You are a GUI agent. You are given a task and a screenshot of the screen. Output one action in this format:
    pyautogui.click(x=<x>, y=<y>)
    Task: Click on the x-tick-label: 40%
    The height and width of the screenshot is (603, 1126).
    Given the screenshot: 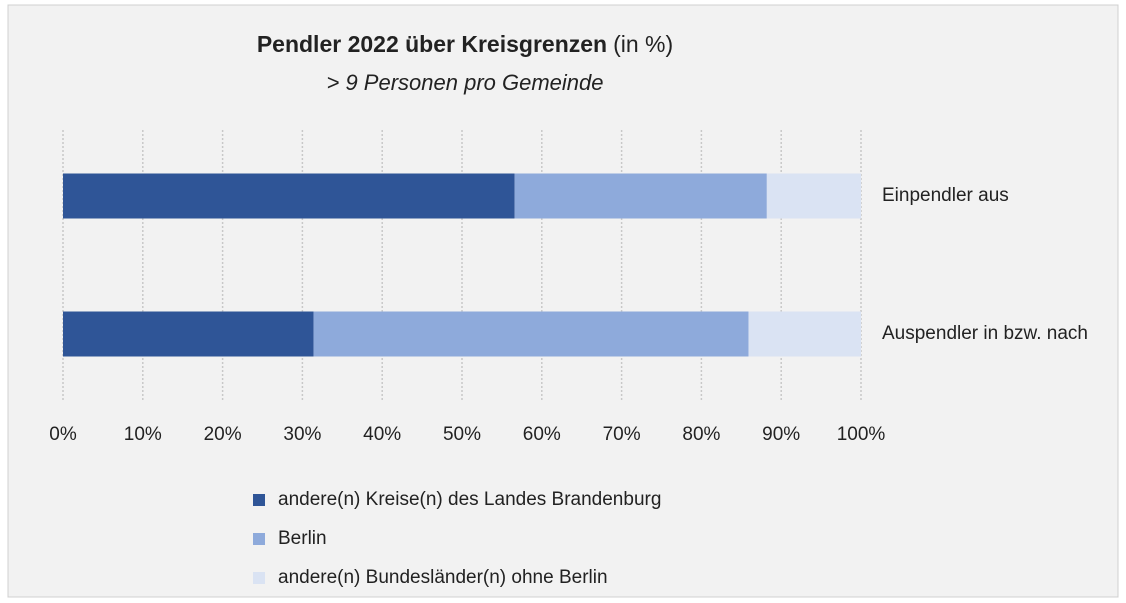 What is the action you would take?
    pyautogui.click(x=382, y=434)
    